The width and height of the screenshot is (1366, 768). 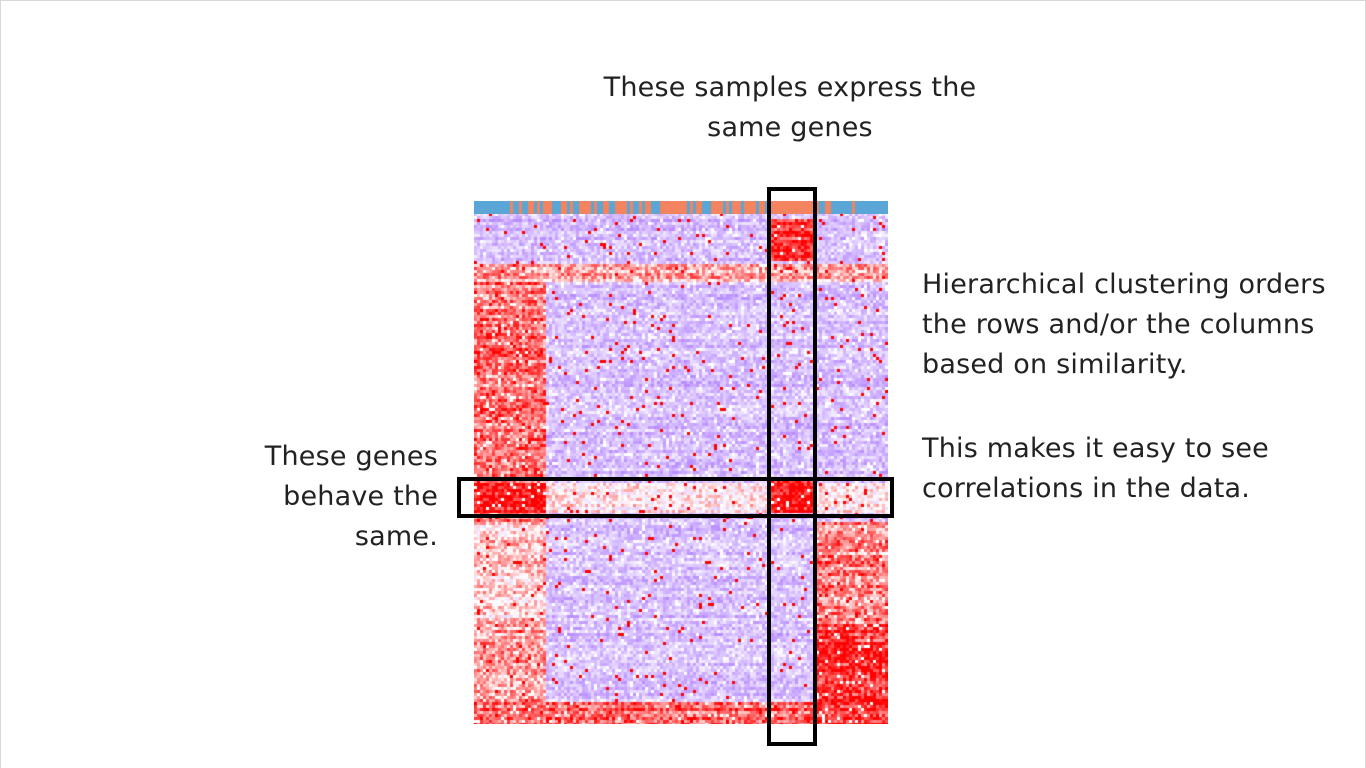 What do you see at coordinates (1086, 488) in the screenshot?
I see `correlation-explanation-line-2: correlations in the data.` at bounding box center [1086, 488].